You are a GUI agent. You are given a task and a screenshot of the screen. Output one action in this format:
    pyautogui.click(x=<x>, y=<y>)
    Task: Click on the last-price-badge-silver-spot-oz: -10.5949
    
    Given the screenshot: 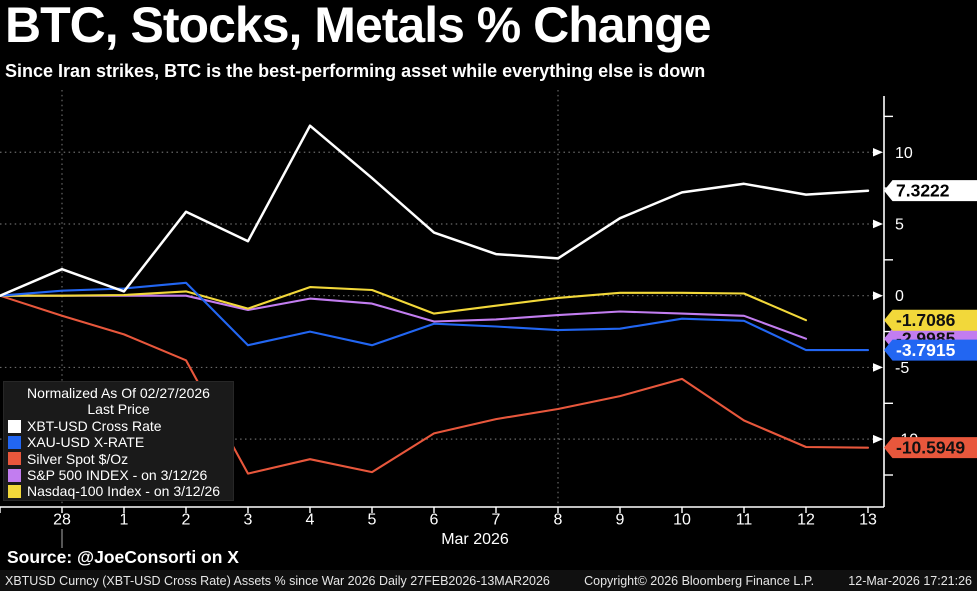 What is the action you would take?
    pyautogui.click(x=930, y=448)
    